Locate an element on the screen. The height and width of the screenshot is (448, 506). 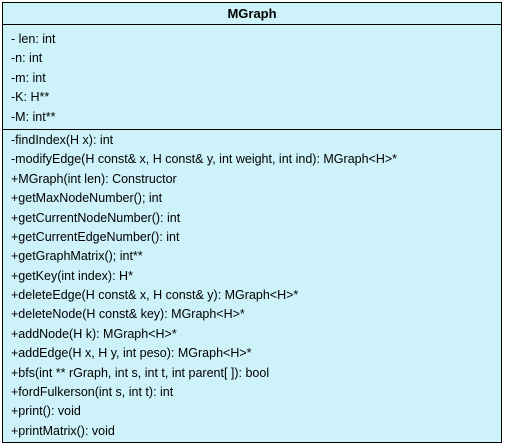
method-get-max-node-number: +getMaxNodeNumber(); int is located at coordinates (87, 198).